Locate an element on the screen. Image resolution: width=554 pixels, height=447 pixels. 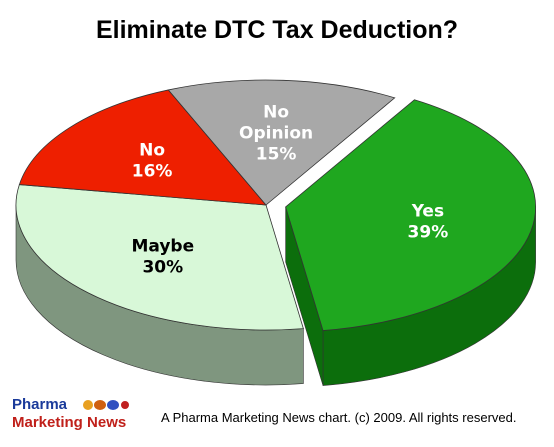
chart-title: Eliminate DTC Tax Deduction? is located at coordinates (277, 30).